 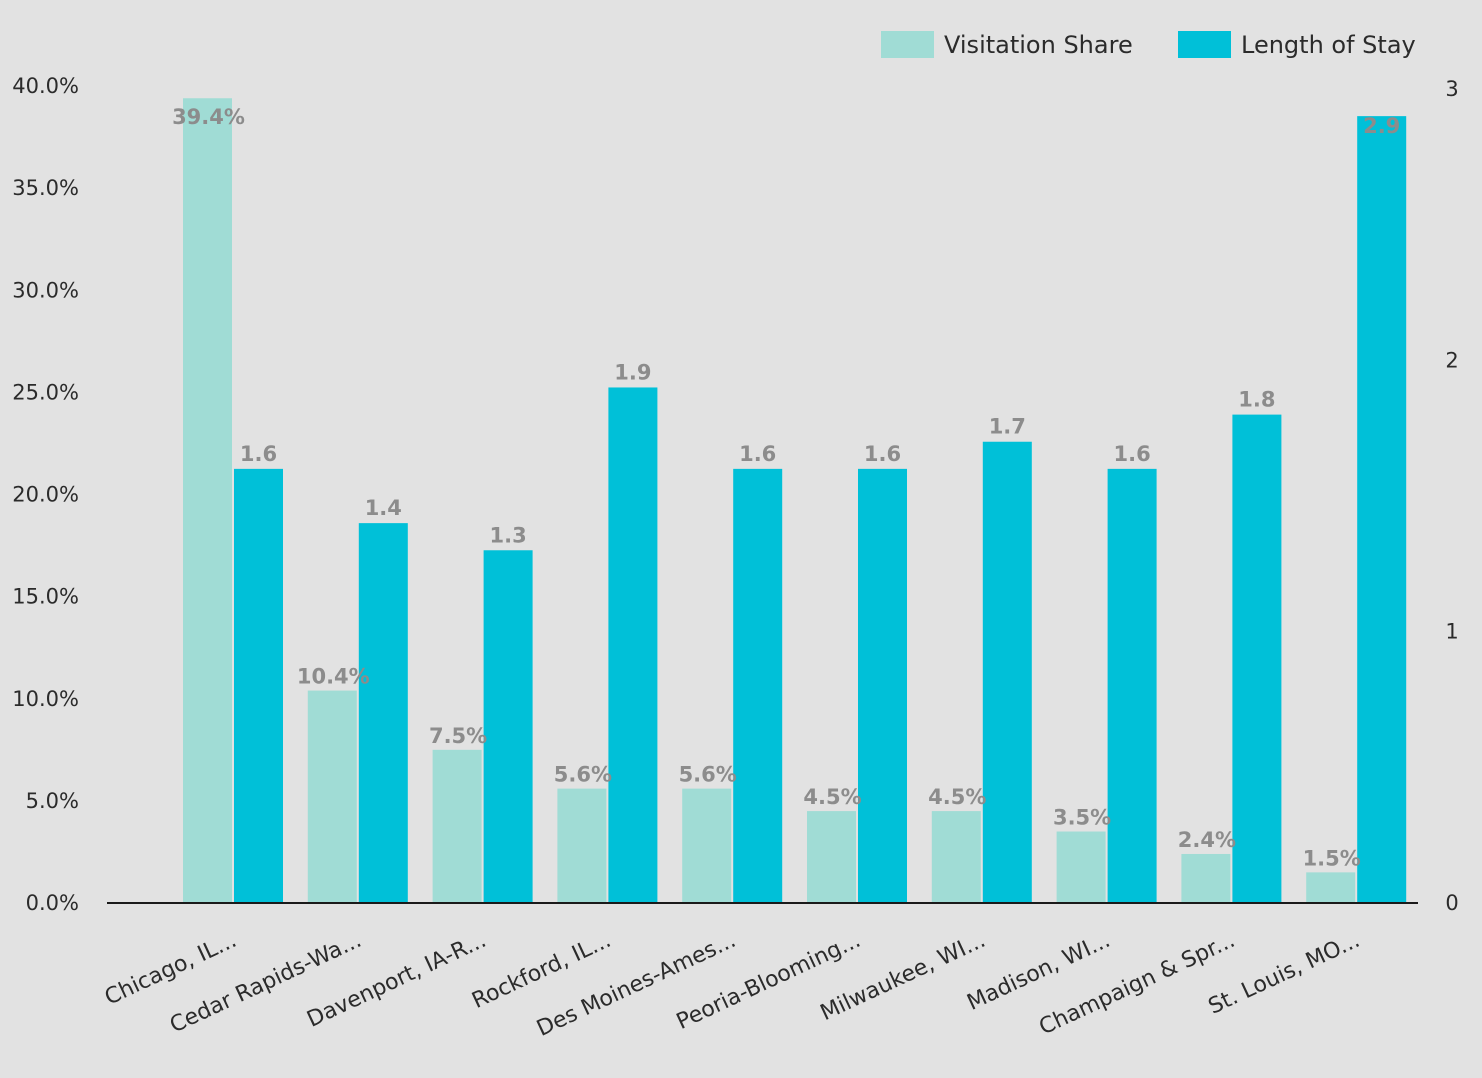 What do you see at coordinates (633, 645) in the screenshot?
I see `bar-length-of-stay-rockford-il` at bounding box center [633, 645].